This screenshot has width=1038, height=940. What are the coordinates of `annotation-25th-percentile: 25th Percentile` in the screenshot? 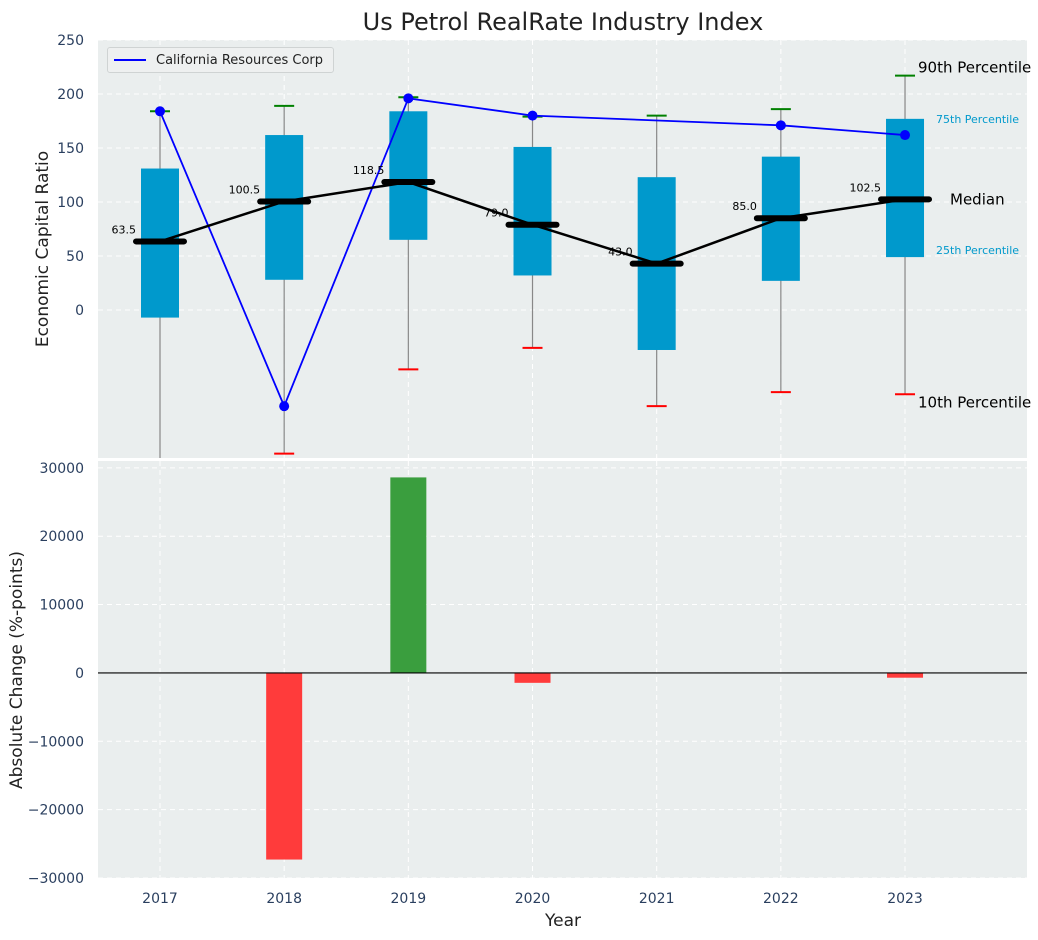 It's located at (977, 250).